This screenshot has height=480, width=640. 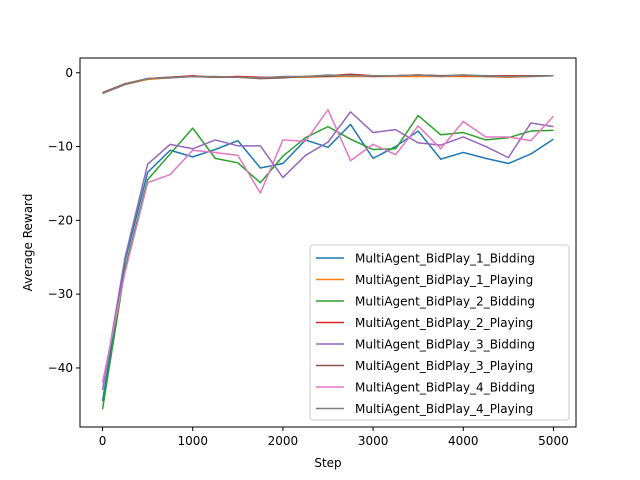 What do you see at coordinates (283, 441) in the screenshot?
I see `x-tick-label: 2000` at bounding box center [283, 441].